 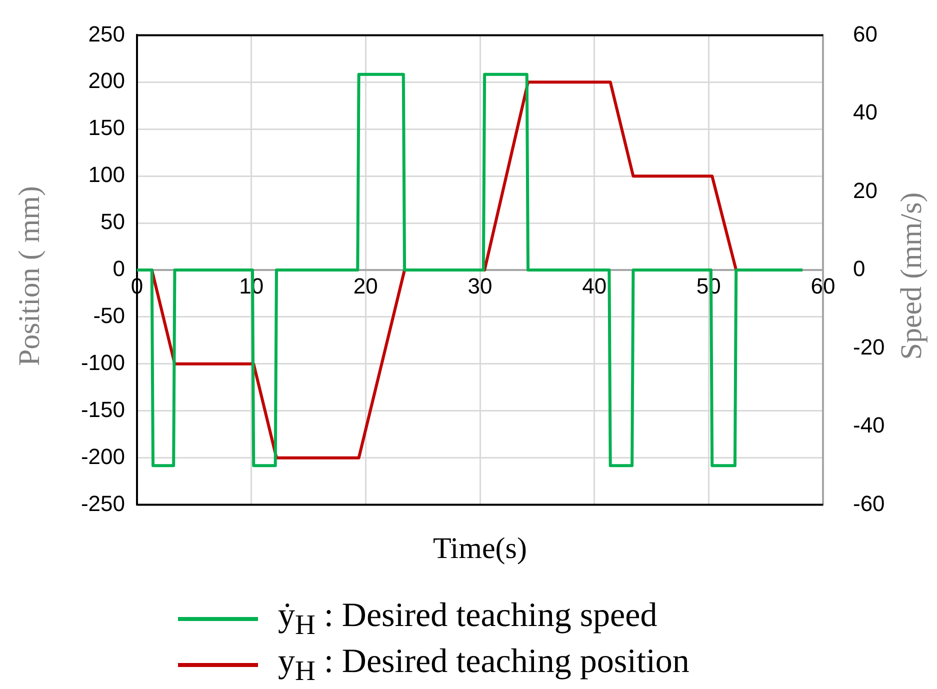 I want to click on x-tick-label: 20, so click(x=365, y=285).